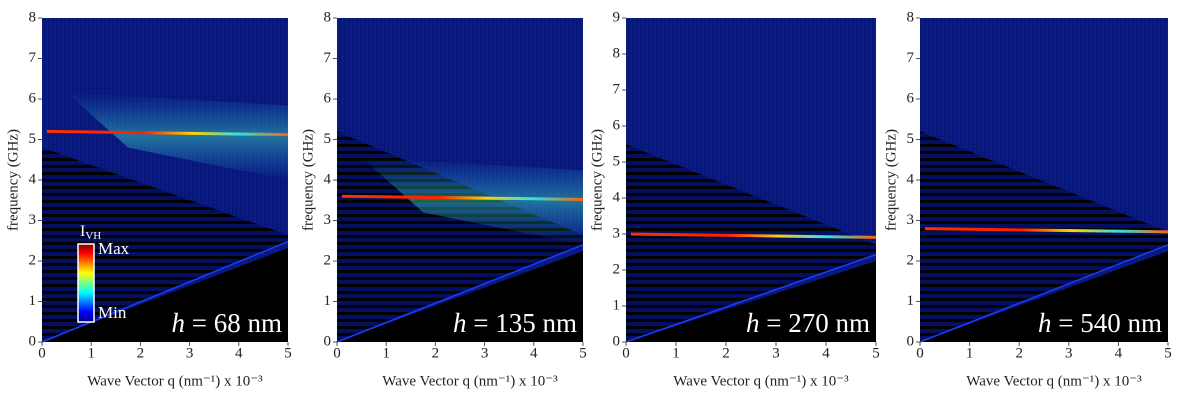  What do you see at coordinates (112, 312) in the screenshot?
I see `colorbar-min: Min` at bounding box center [112, 312].